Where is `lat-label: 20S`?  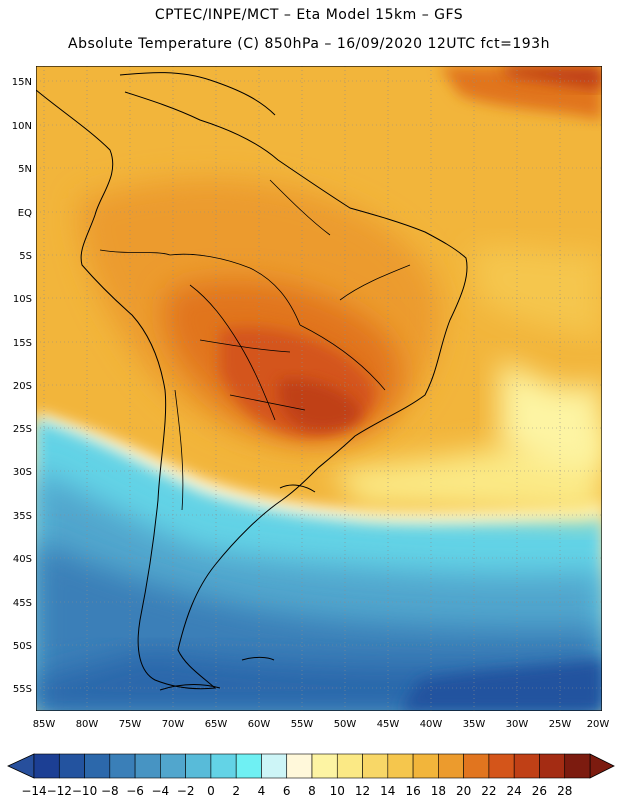 lat-label: 20S is located at coordinates (22, 386).